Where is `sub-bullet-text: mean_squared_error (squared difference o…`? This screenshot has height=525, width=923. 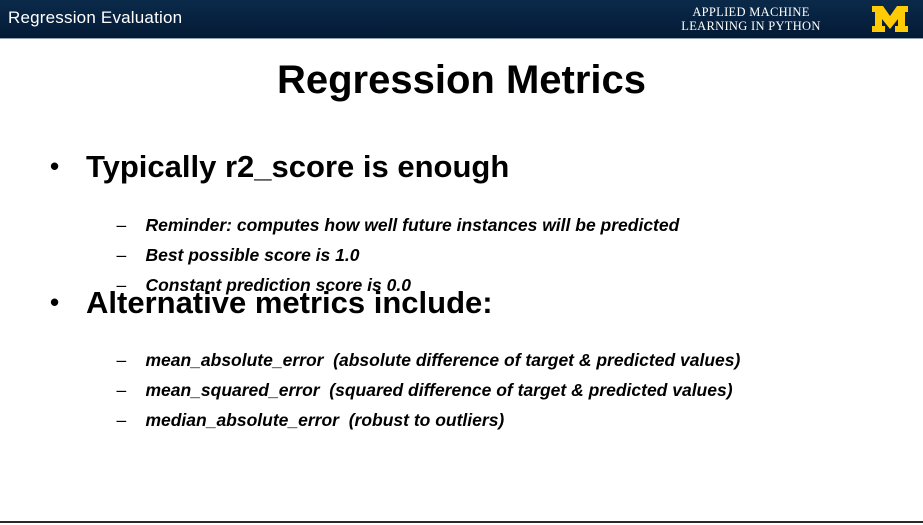
sub-bullet-text: mean_squared_error (squared difference o… is located at coordinates (439, 390).